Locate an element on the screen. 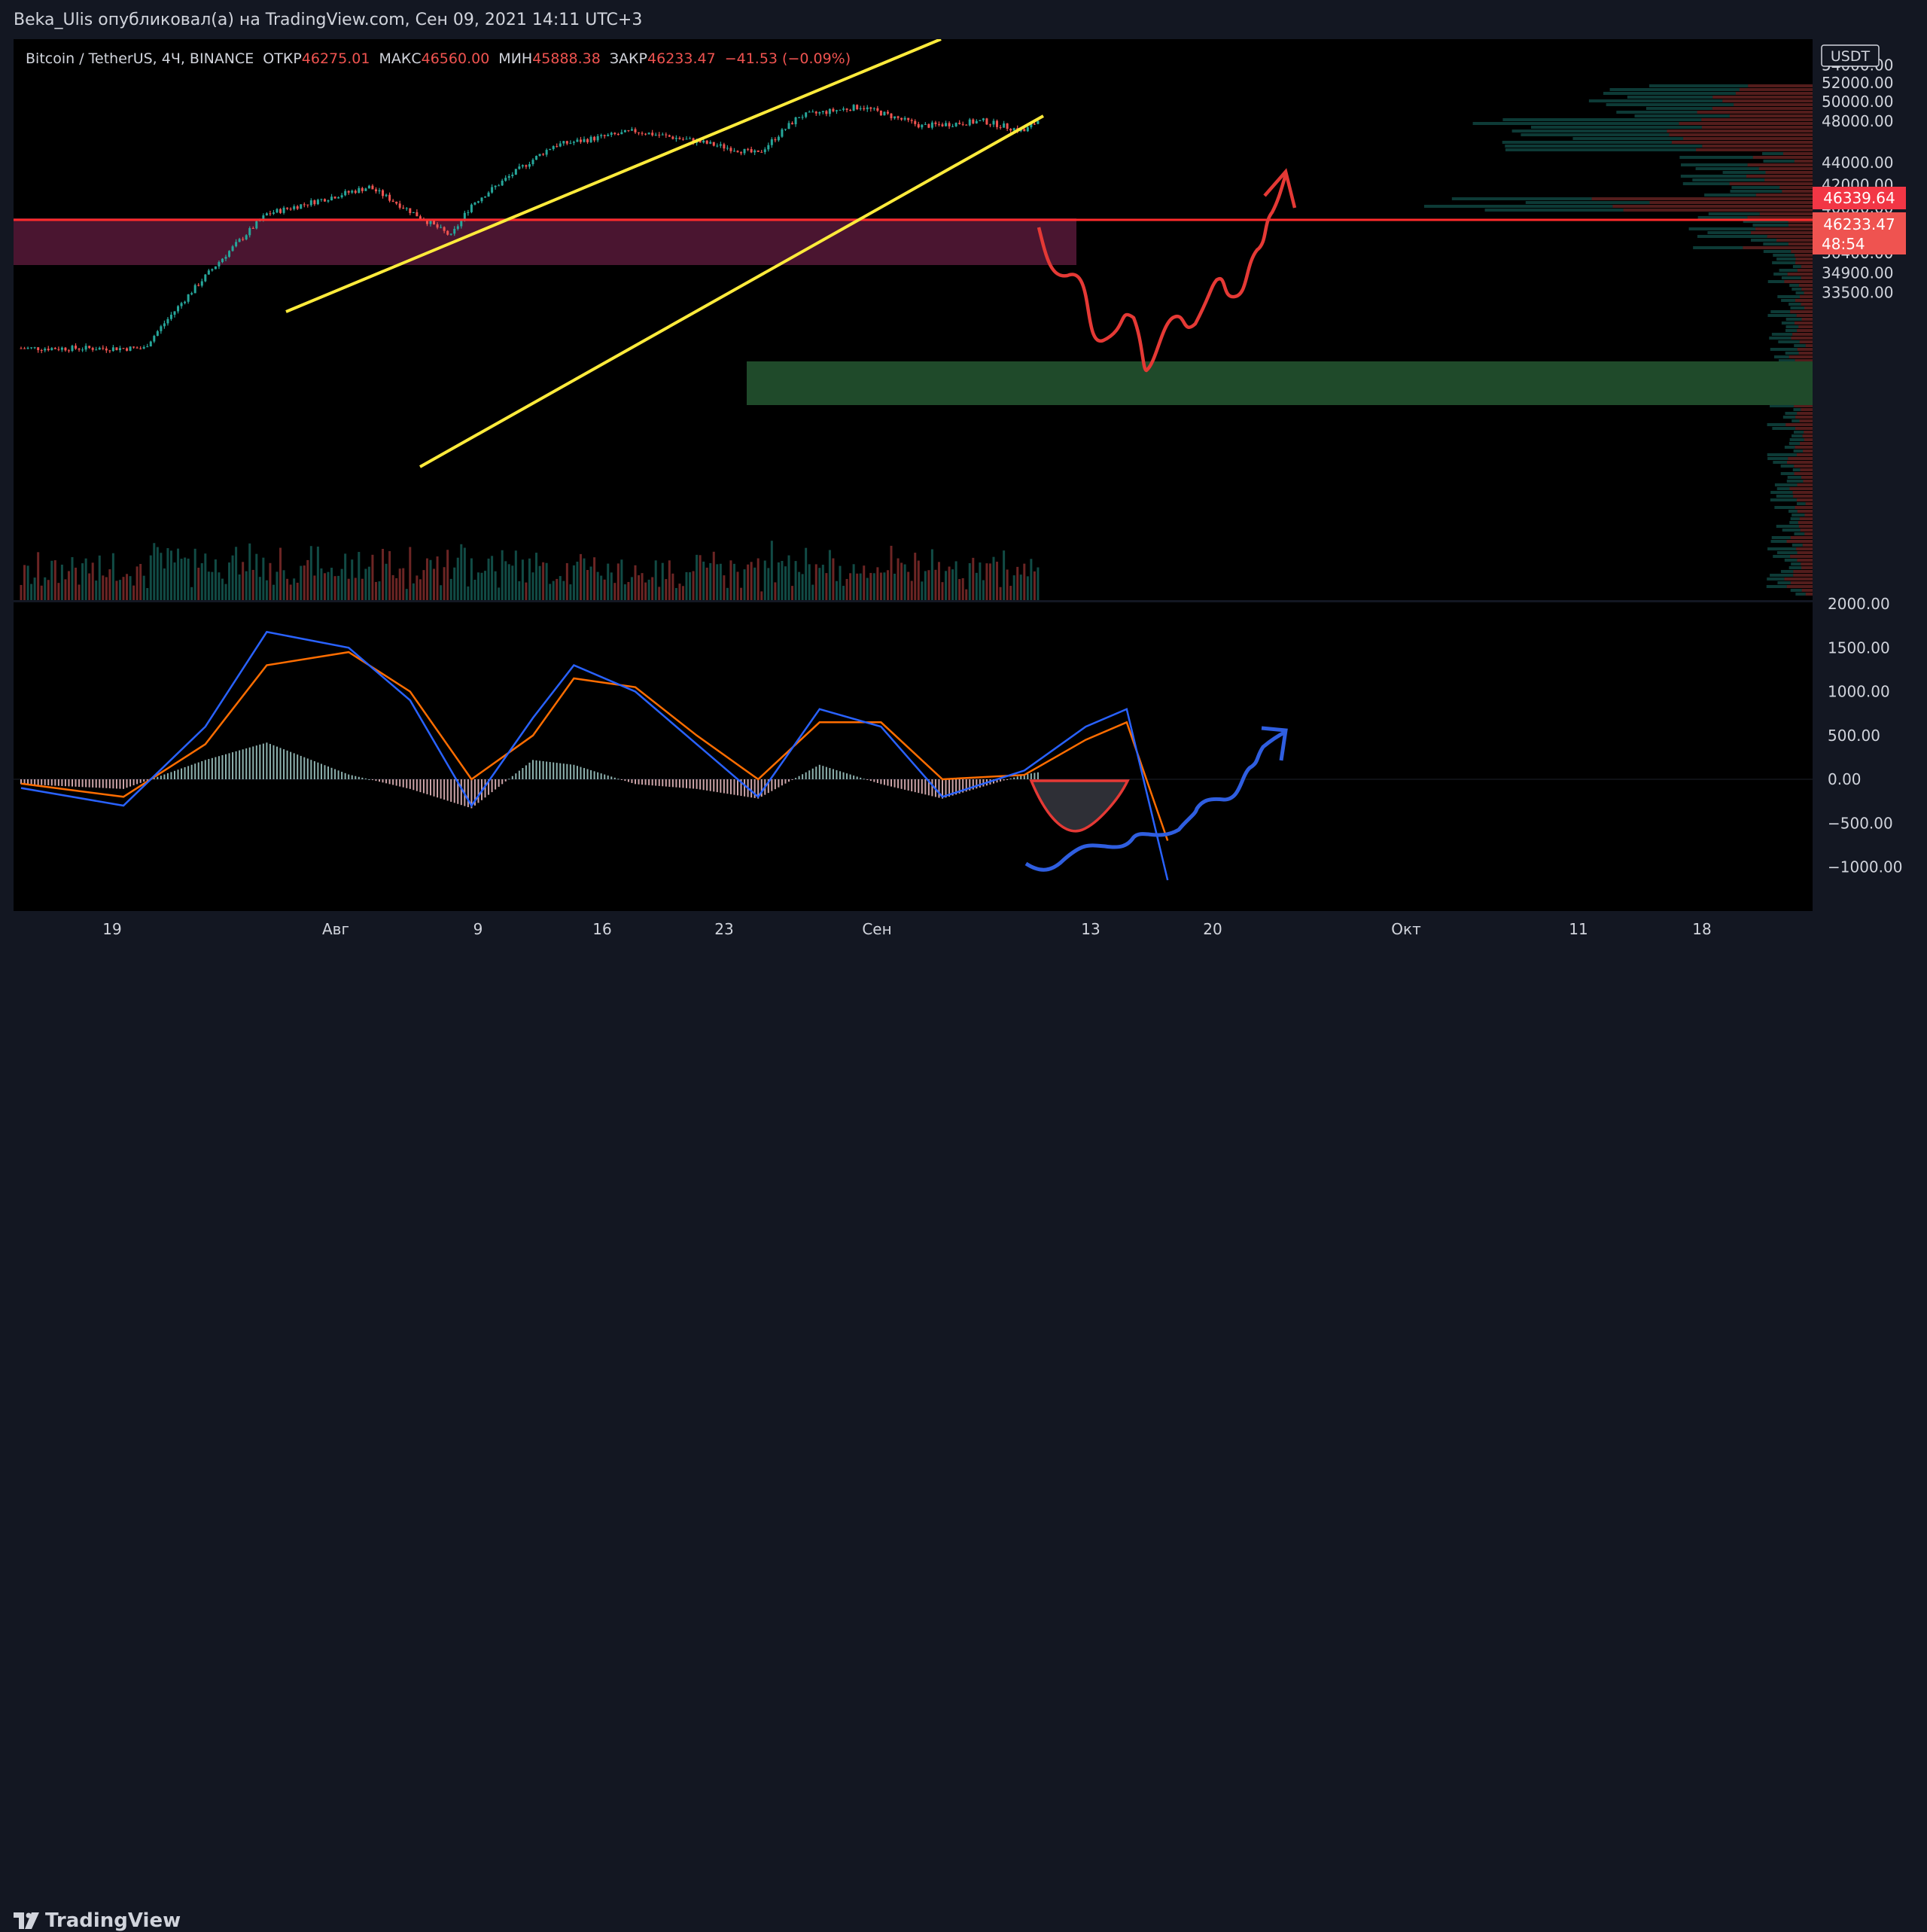  candlestick-series is located at coordinates (530, 229).